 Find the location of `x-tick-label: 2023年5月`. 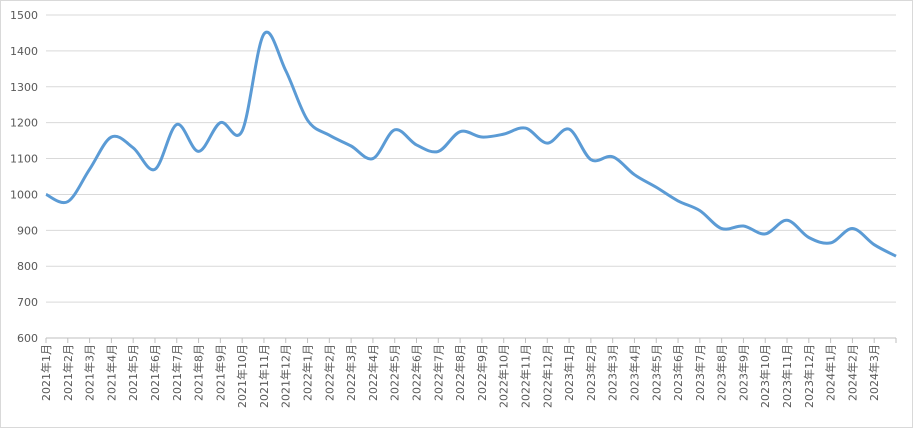

x-tick-label: 2023年5月 is located at coordinates (656, 372).